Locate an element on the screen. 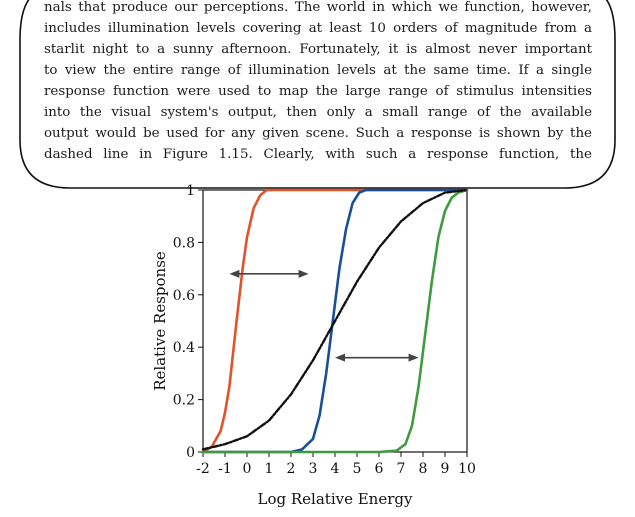 The image size is (635, 517). x-tick-label: 2 is located at coordinates (291, 469).